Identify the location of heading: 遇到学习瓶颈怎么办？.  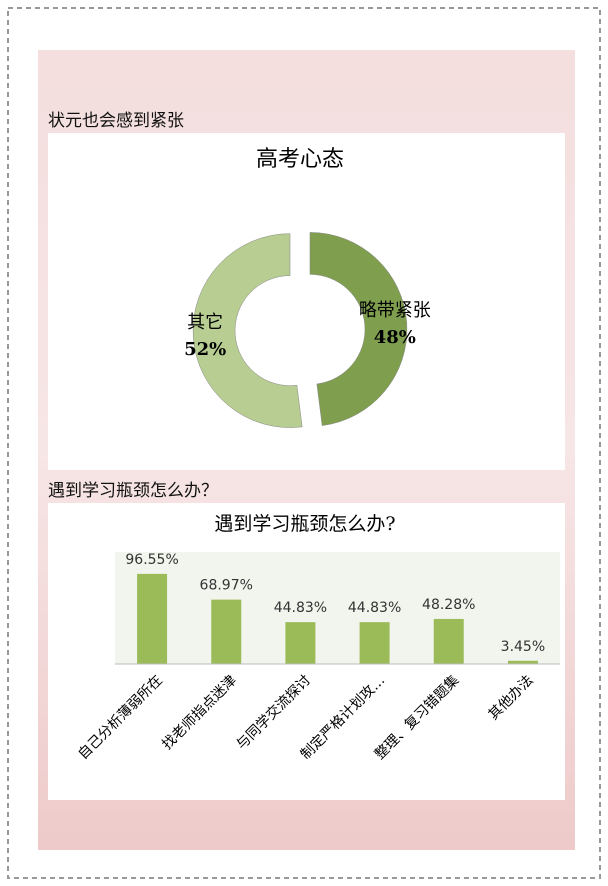
(133, 491).